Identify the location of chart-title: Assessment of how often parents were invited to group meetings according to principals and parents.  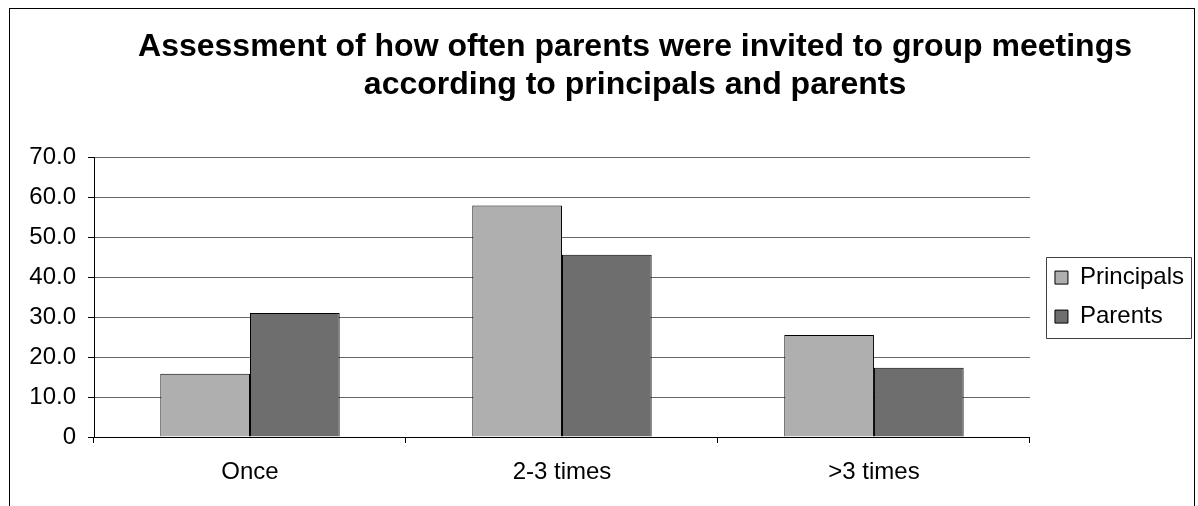
(635, 63).